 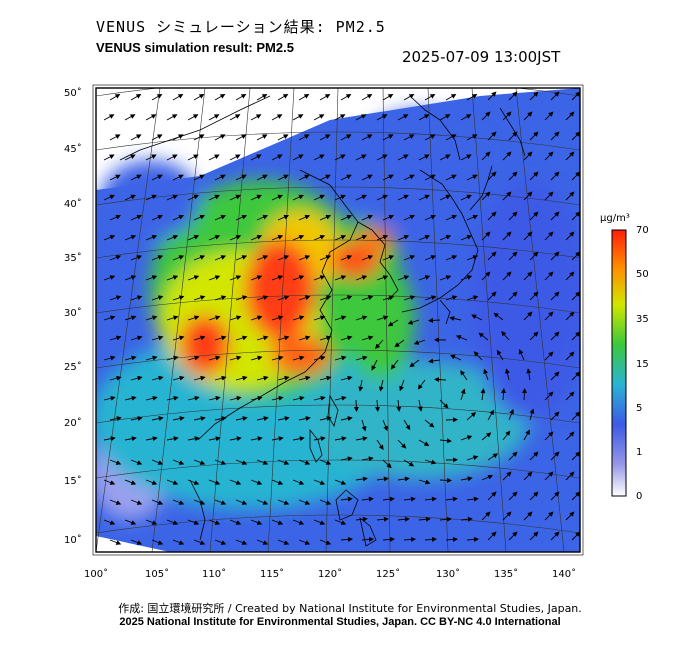 I want to click on lon-tick-label: 100˚, so click(x=96, y=574).